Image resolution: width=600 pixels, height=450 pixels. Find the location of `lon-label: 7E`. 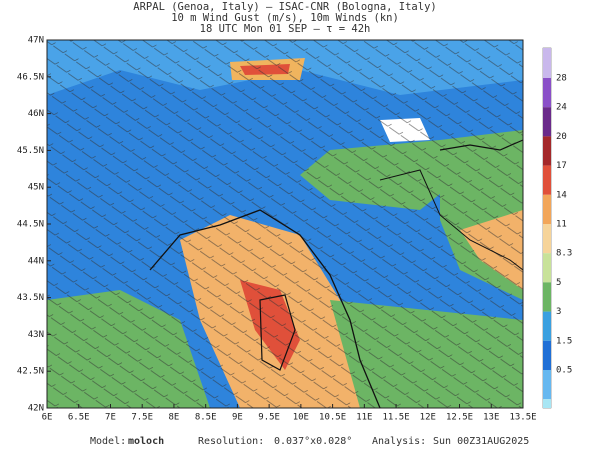

lon-label: 7E is located at coordinates (110, 418).